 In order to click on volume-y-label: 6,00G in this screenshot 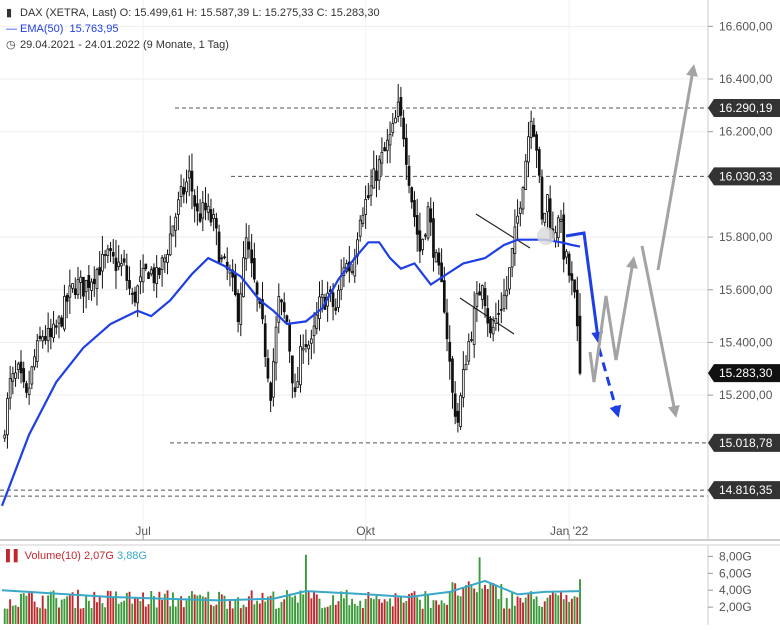, I will do `click(735, 573)`.